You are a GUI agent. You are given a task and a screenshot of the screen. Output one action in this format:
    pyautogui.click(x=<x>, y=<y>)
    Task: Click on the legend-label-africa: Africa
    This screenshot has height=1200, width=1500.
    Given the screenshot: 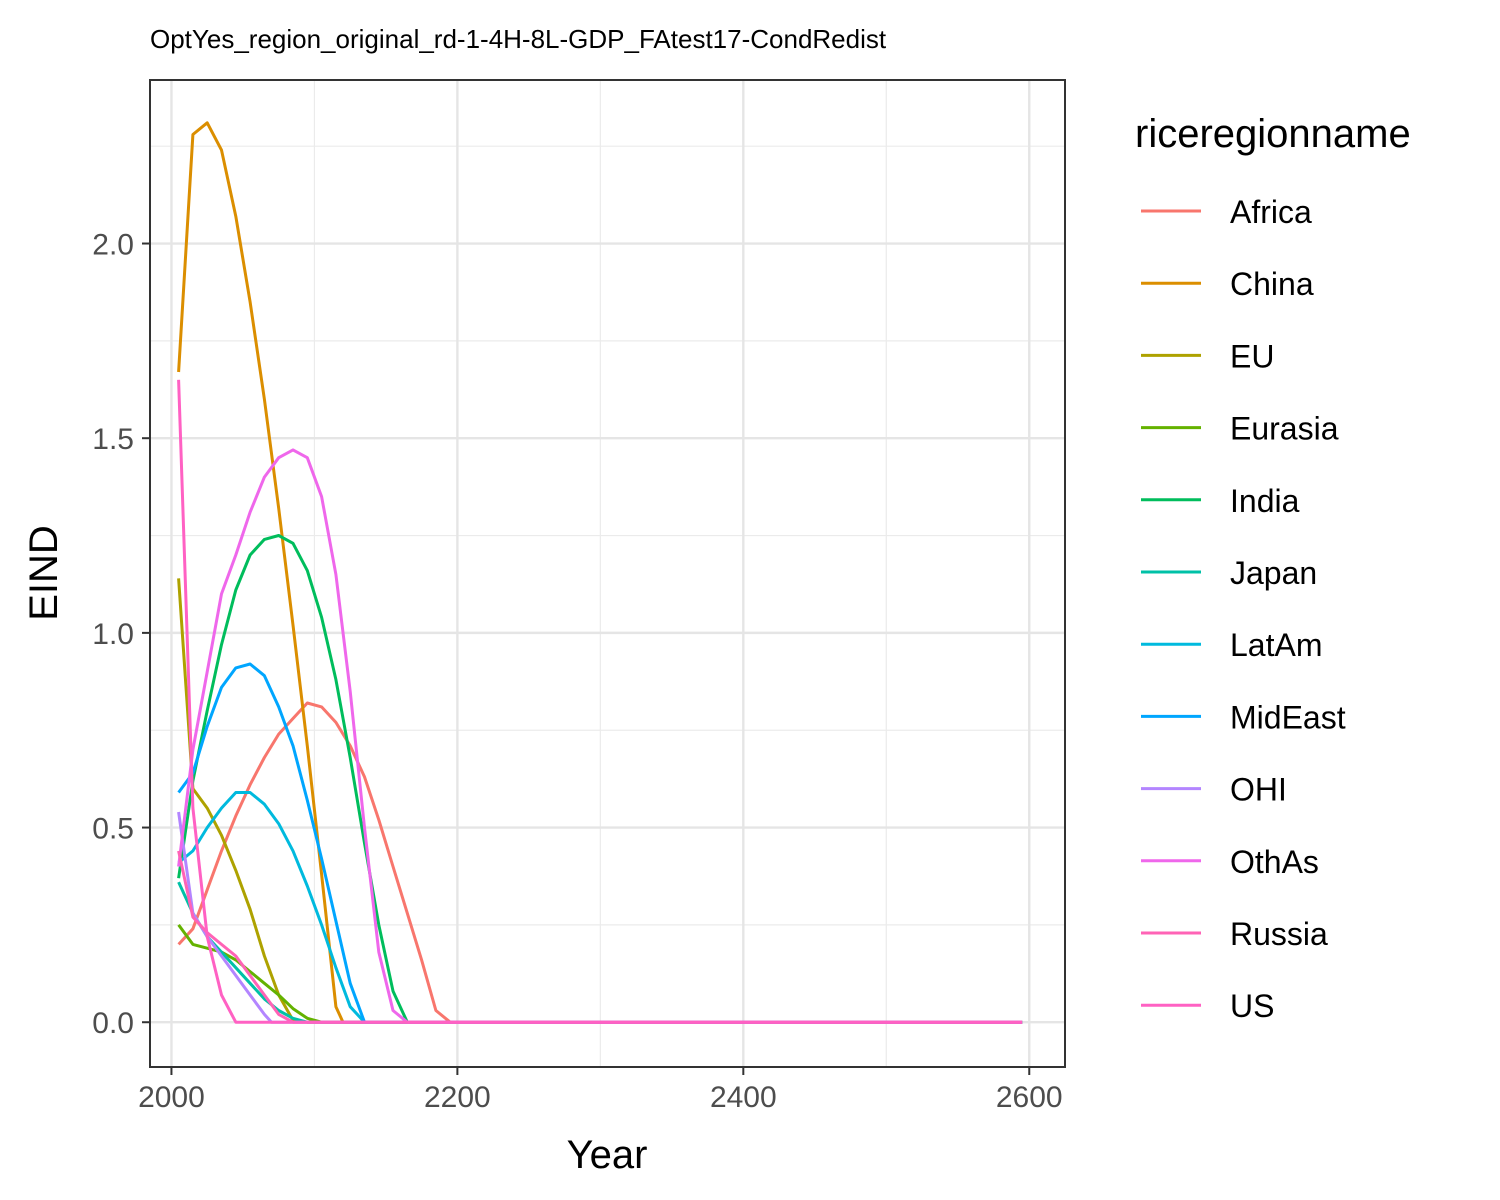 What is the action you would take?
    pyautogui.click(x=1271, y=212)
    